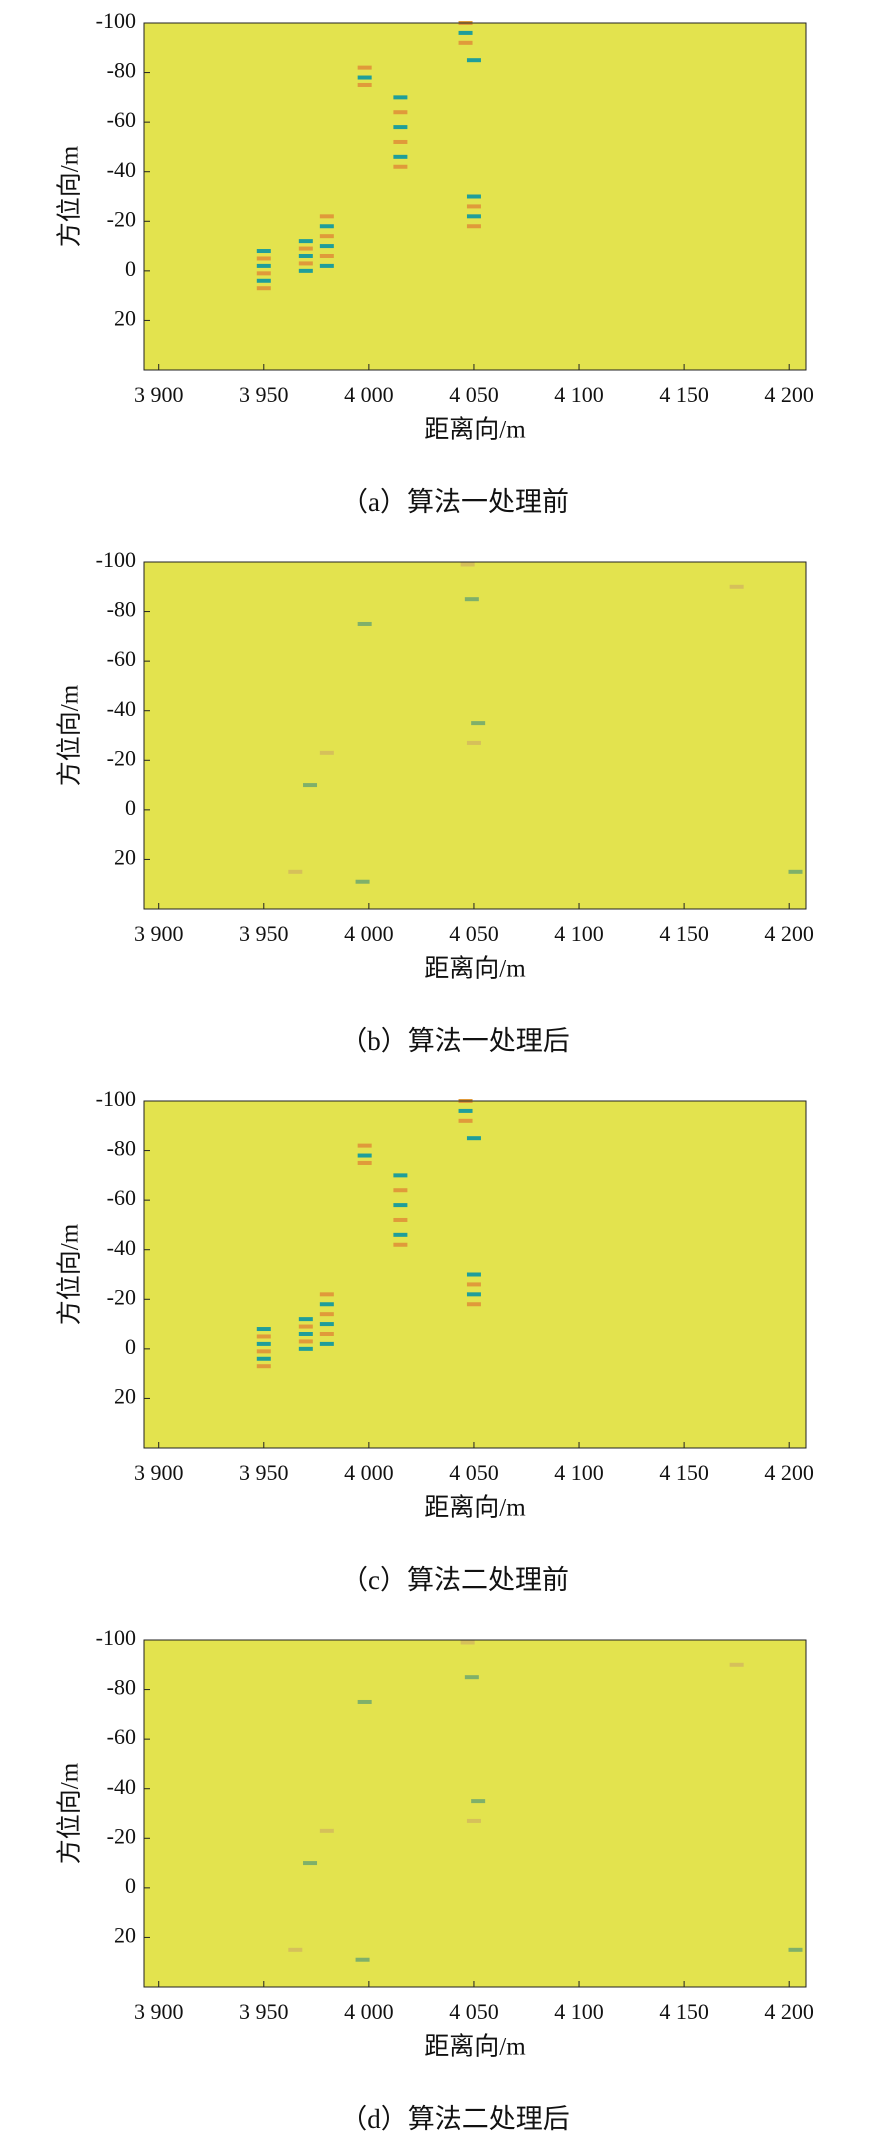  I want to click on caption: （b）算法一处理后, so click(455, 1041).